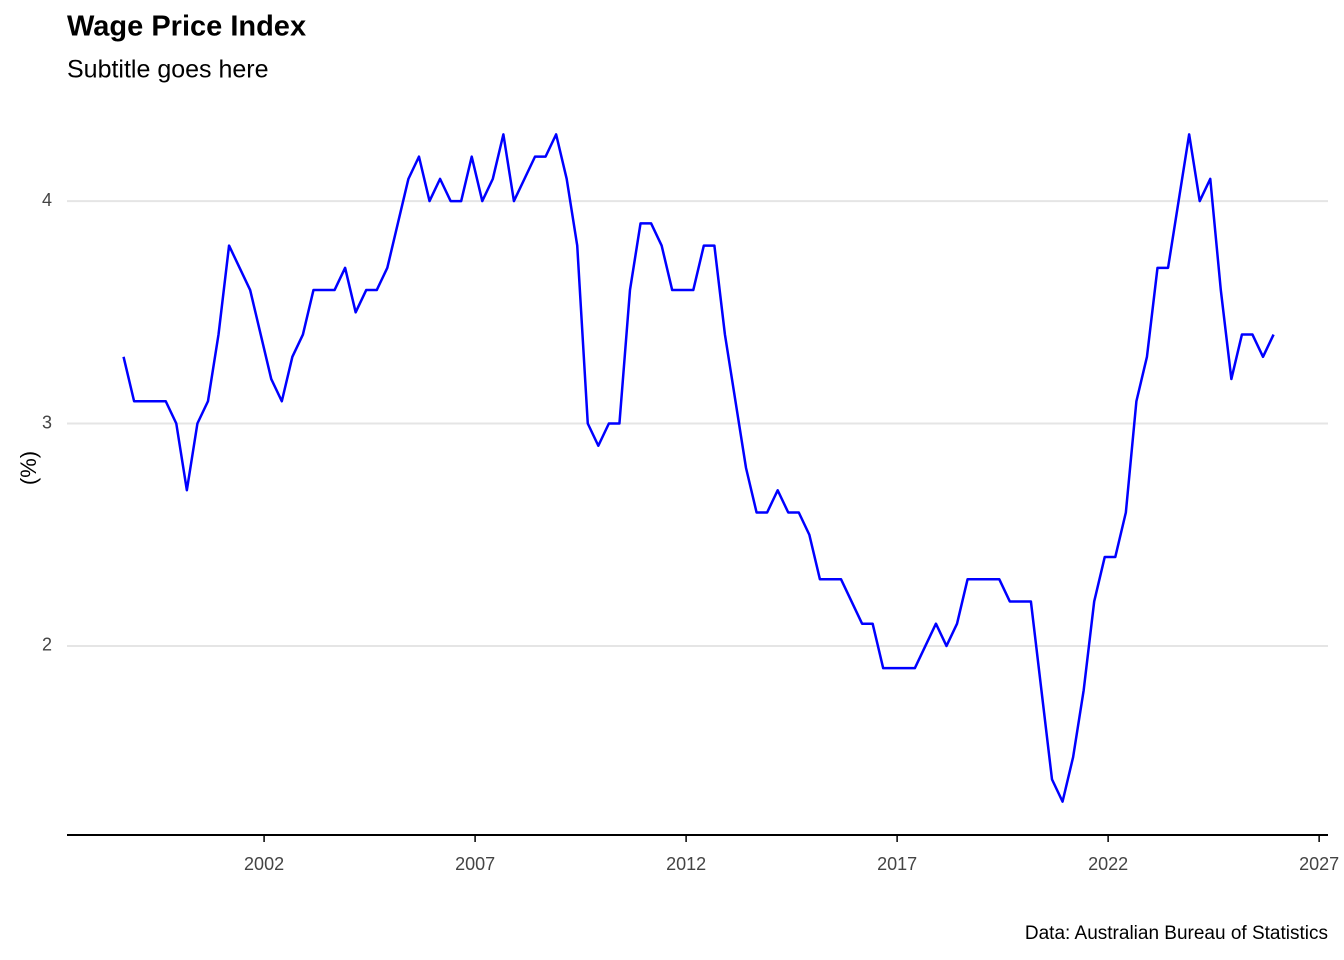  Describe the element at coordinates (1319, 864) in the screenshot. I see `x-tick-label: 2027` at that location.